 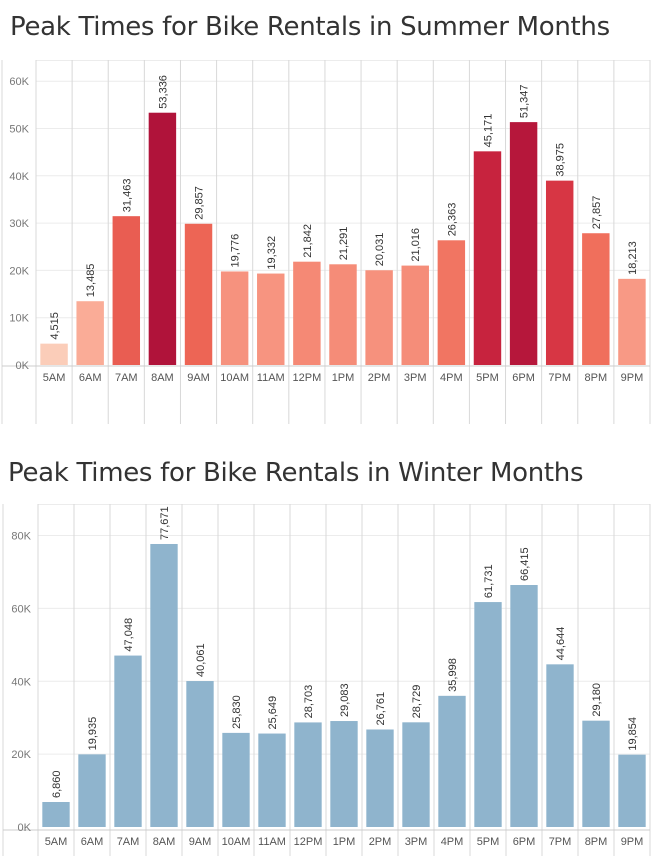 I want to click on winter-bar-5am, so click(x=56, y=814).